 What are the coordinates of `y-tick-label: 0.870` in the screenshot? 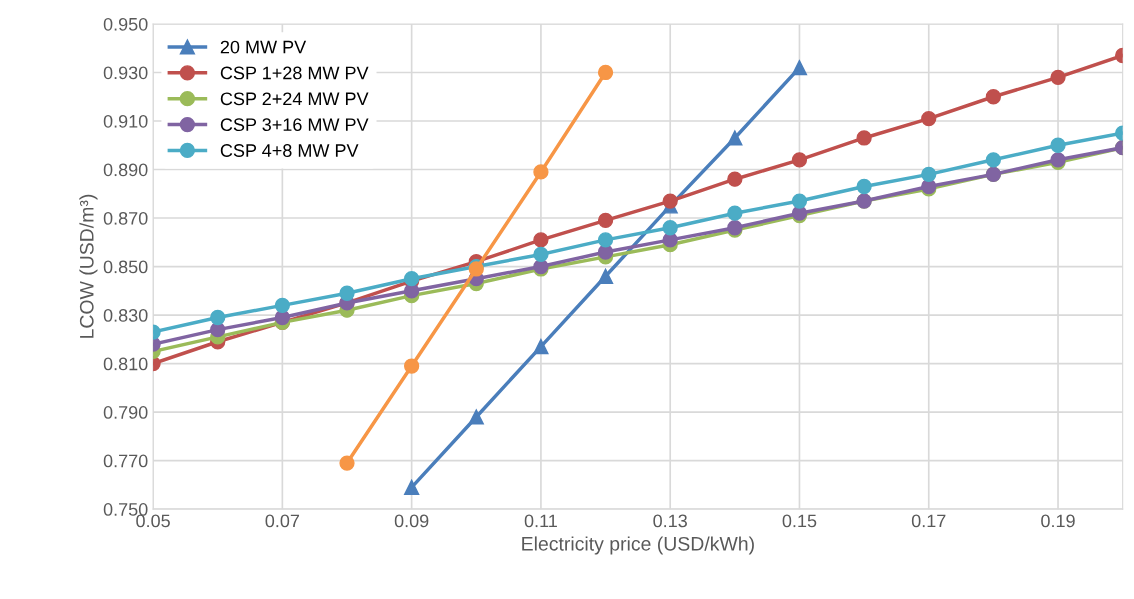 It's located at (125, 218).